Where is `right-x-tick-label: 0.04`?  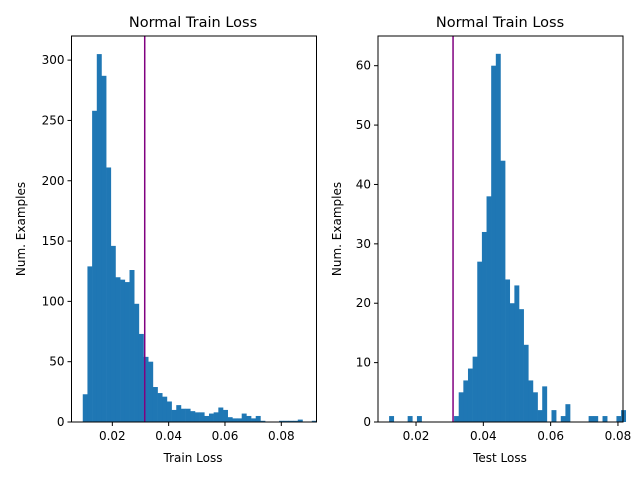 right-x-tick-label: 0.04 is located at coordinates (483, 436).